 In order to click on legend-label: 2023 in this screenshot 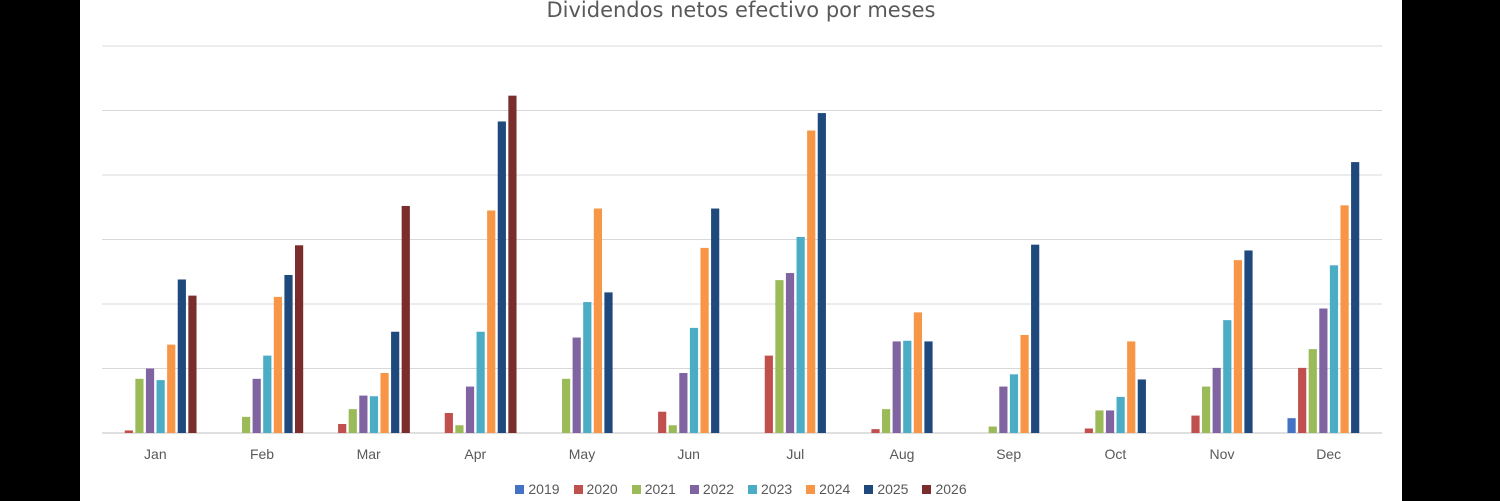, I will do `click(777, 489)`.